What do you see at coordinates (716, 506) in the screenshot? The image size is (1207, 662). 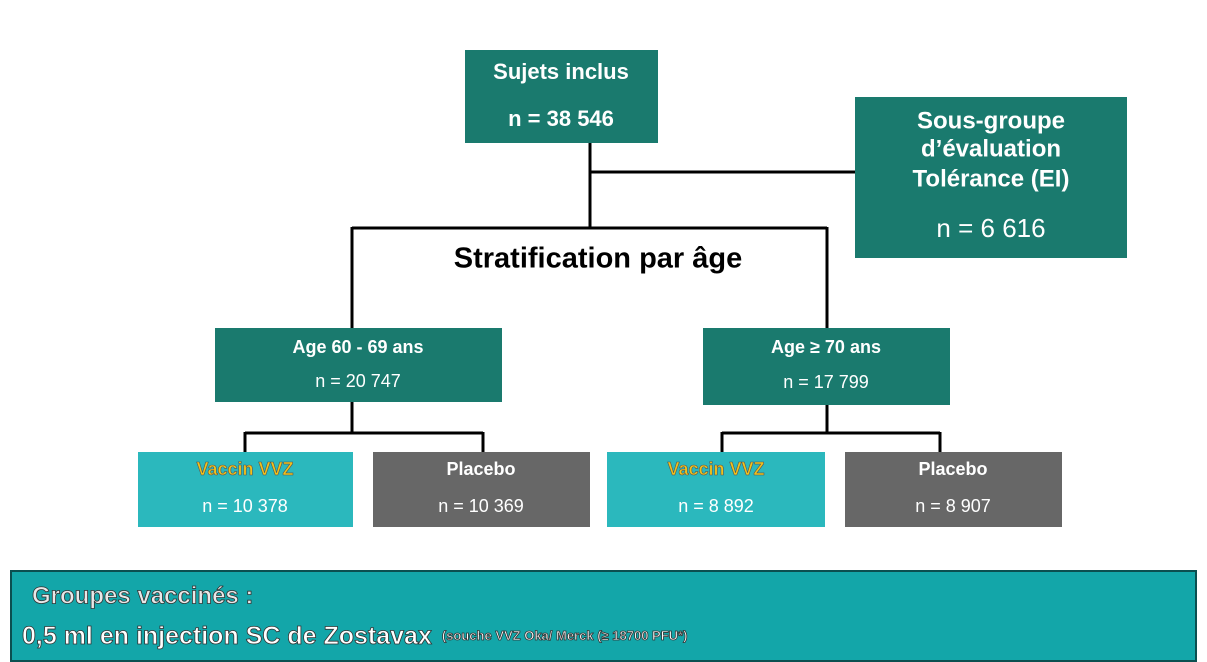 I see `node-count: n = 8 892` at bounding box center [716, 506].